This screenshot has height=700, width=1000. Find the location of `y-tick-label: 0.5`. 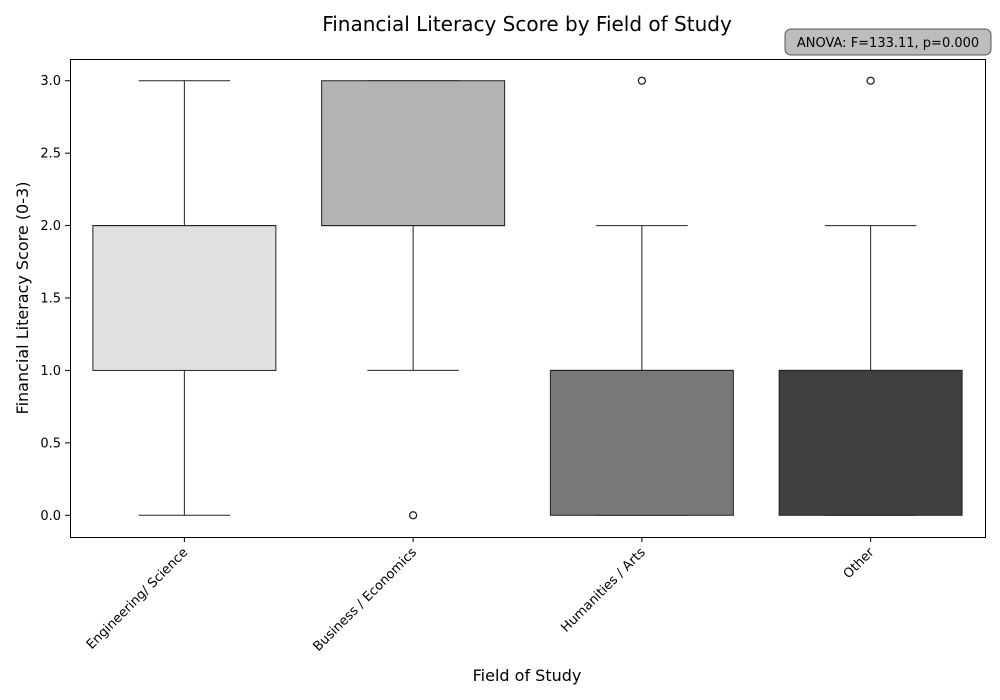

y-tick-label: 0.5 is located at coordinates (50, 443).